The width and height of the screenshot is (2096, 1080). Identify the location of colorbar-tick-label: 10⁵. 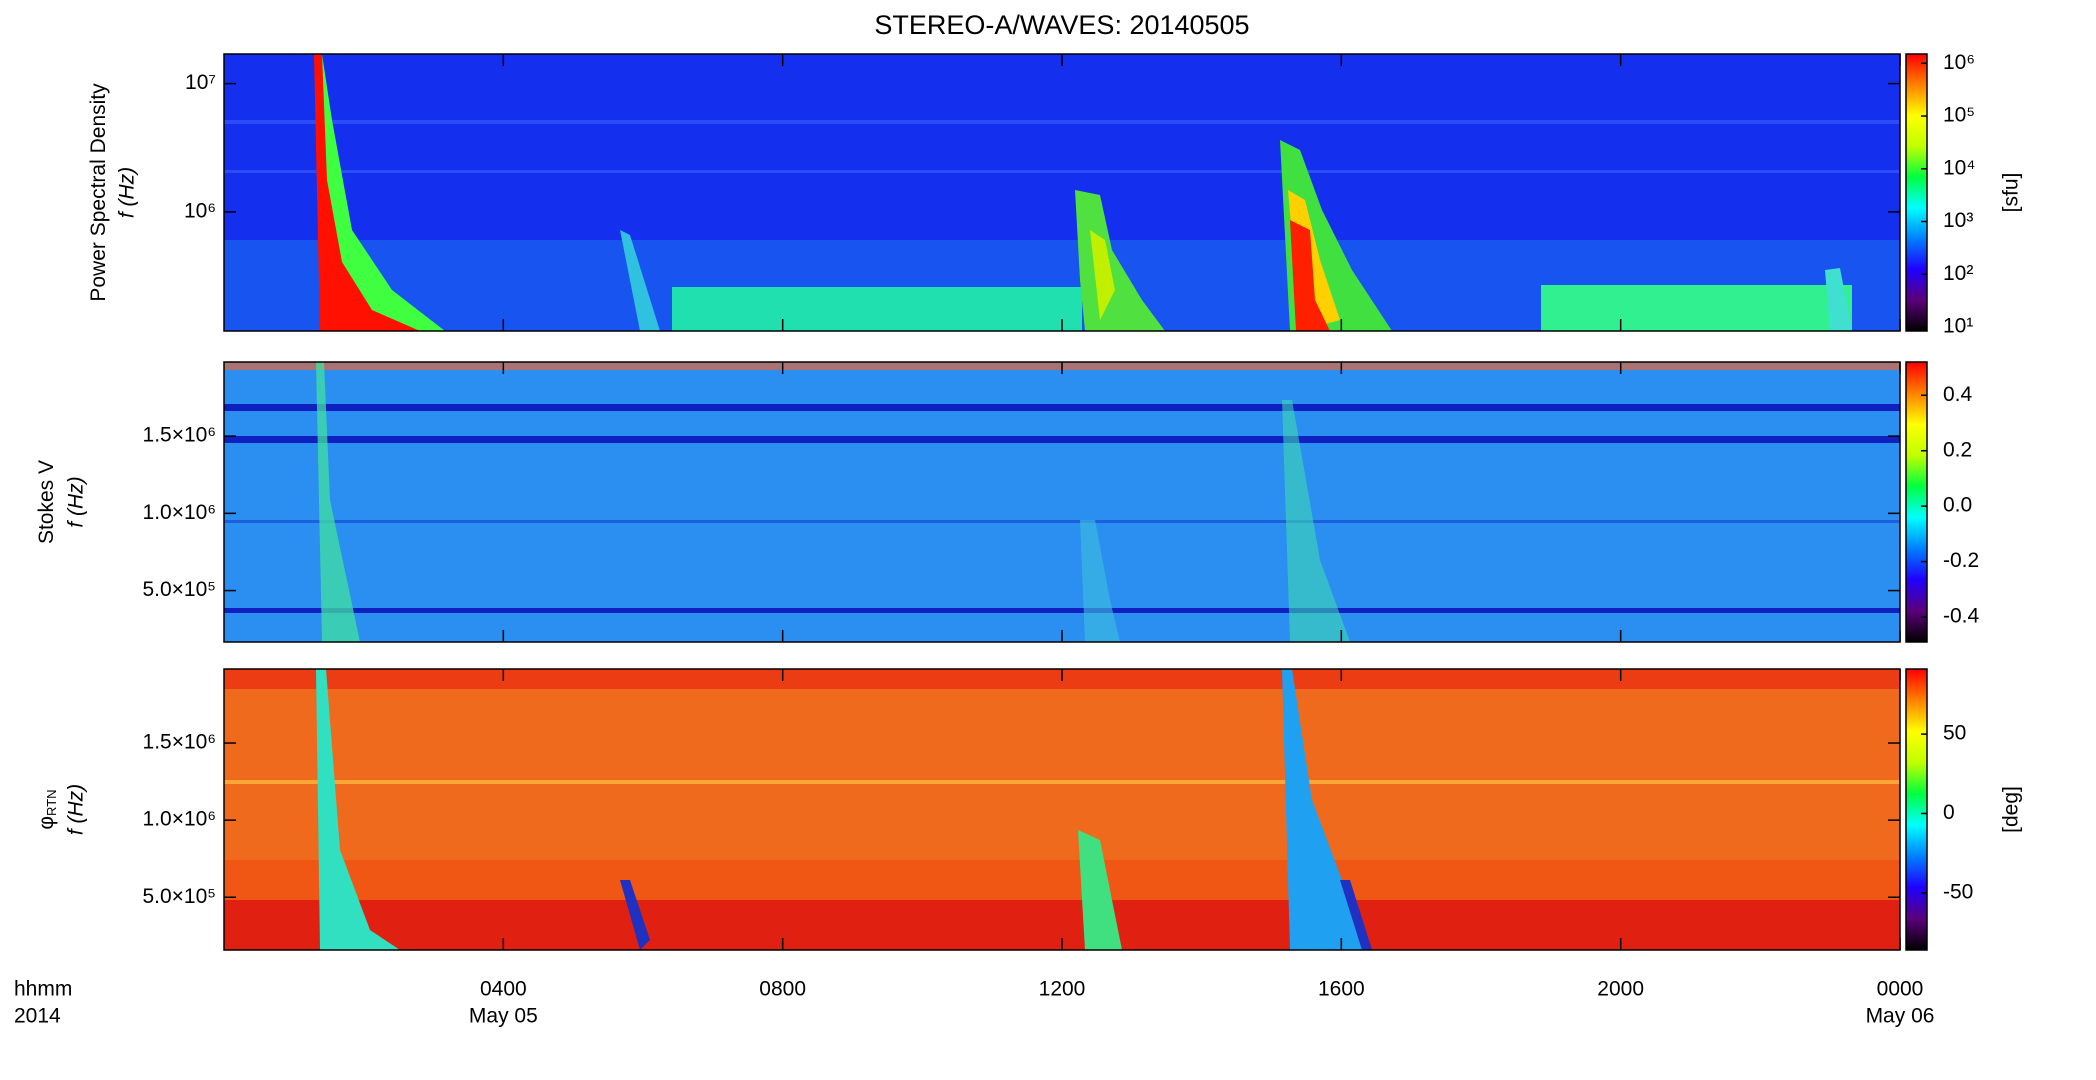
(1959, 115).